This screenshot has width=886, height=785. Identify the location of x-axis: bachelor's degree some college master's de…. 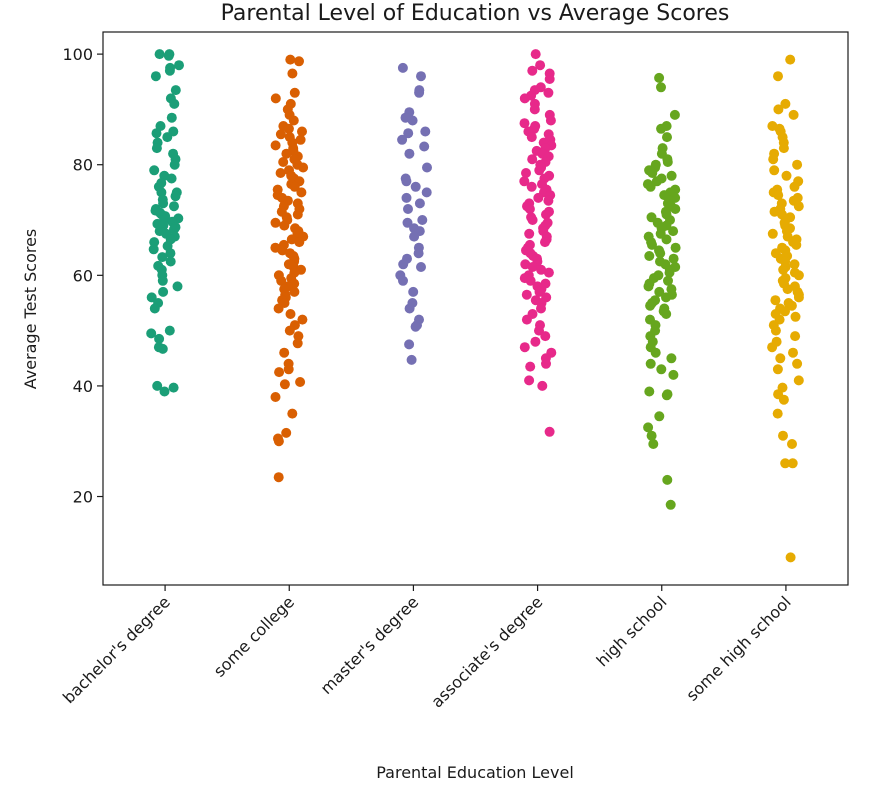
(427, 648).